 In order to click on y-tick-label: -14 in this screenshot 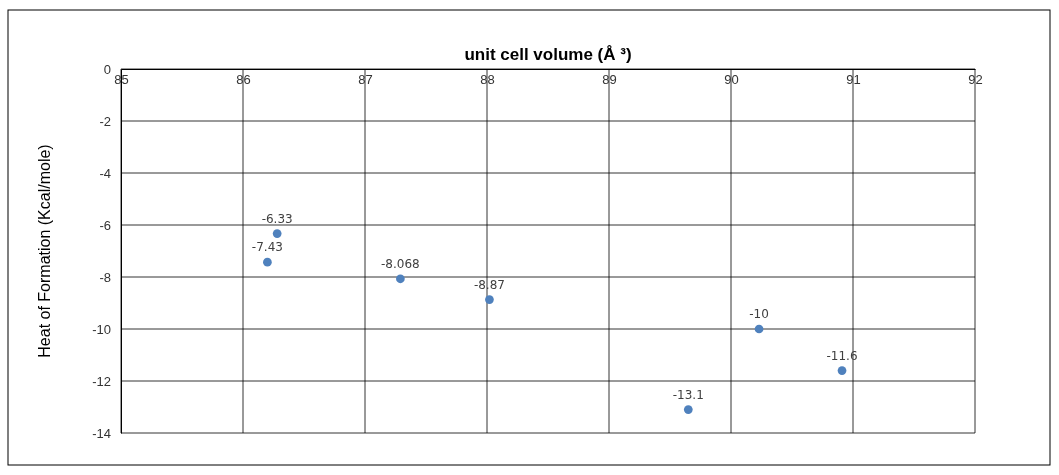, I will do `click(101, 433)`.